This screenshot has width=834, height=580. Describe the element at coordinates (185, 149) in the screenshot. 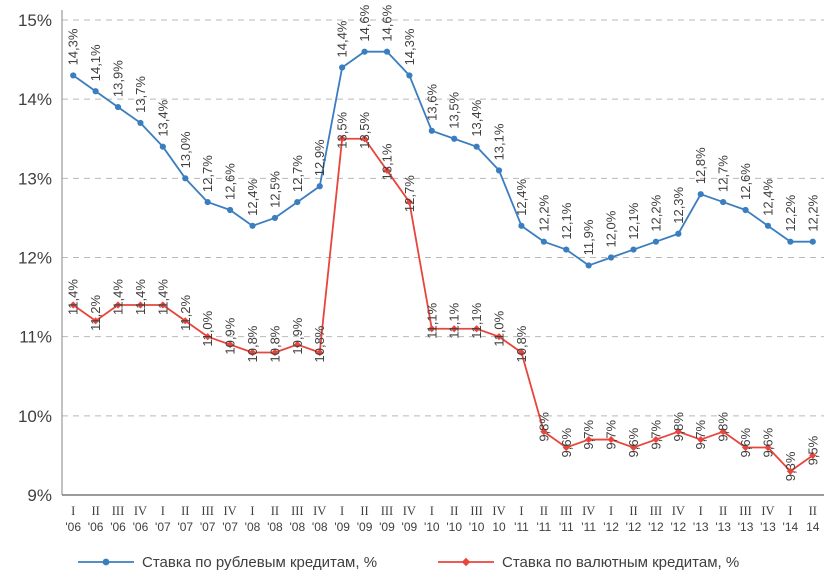

I see `data-point-label: 13,0%` at that location.